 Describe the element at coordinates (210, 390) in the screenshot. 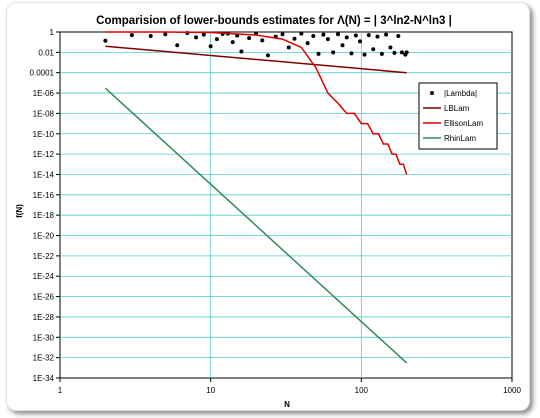

I see `x-tick-label: 10` at that location.